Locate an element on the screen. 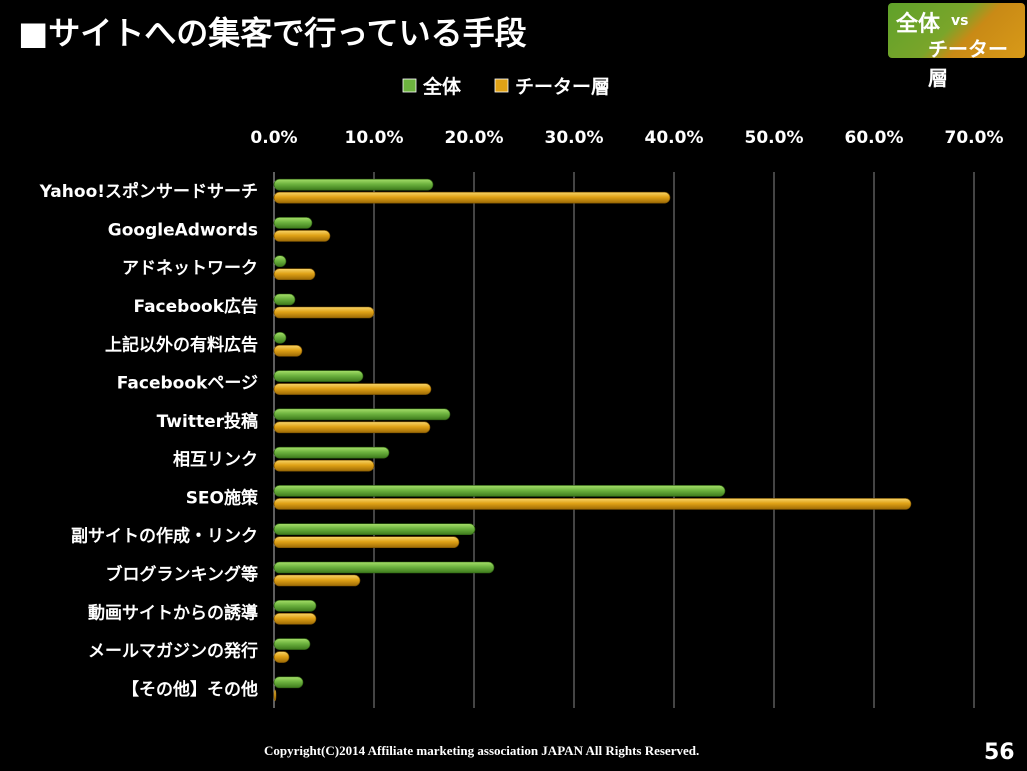 This screenshot has width=1027, height=771. category-label-3: Facebook広告 is located at coordinates (195, 306).